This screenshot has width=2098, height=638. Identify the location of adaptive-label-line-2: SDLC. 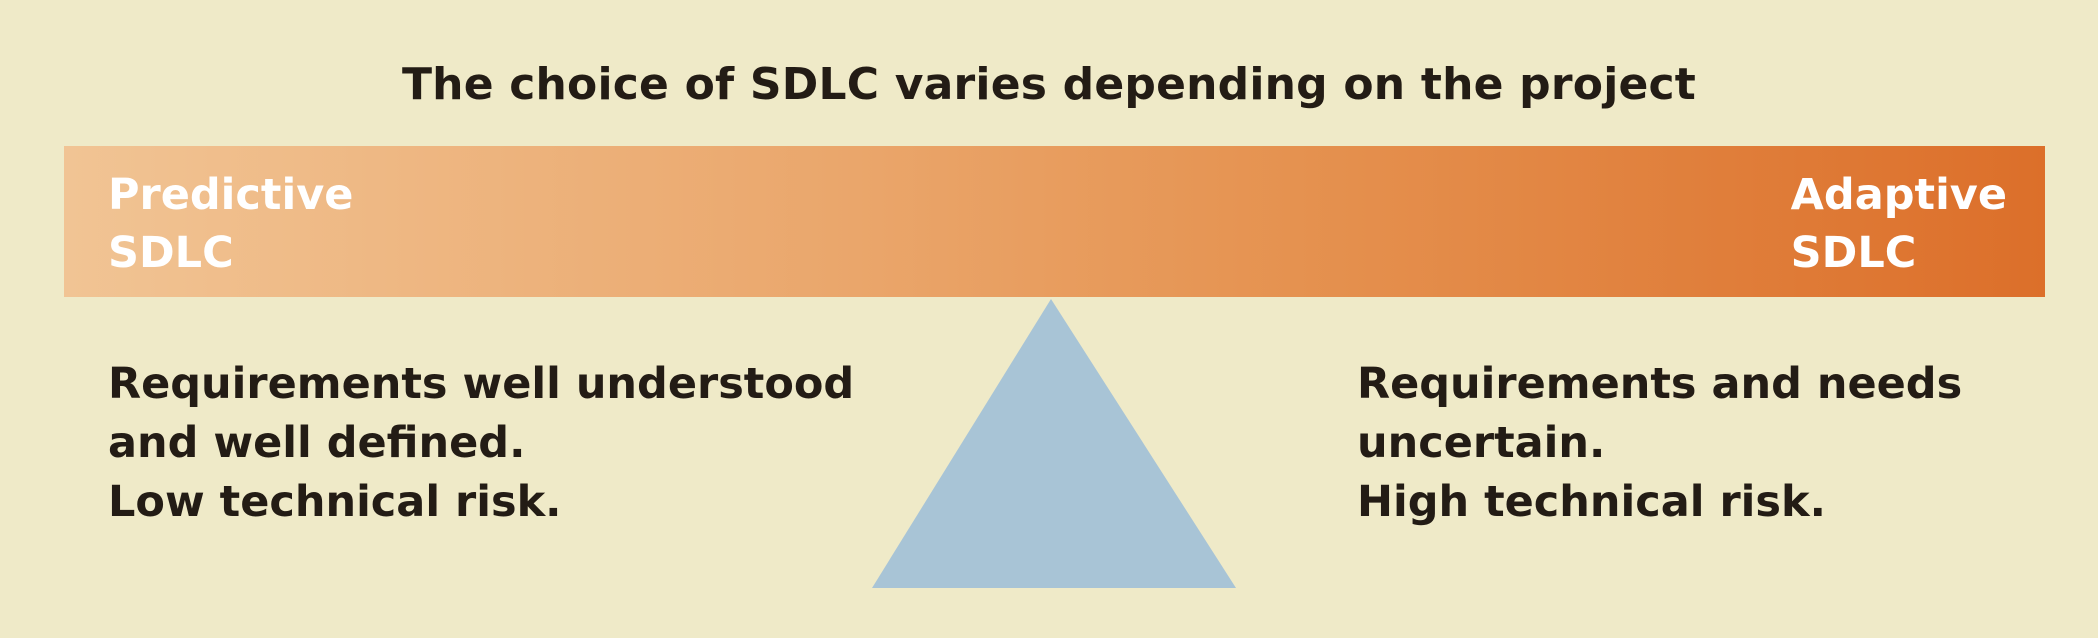
(1853, 253).